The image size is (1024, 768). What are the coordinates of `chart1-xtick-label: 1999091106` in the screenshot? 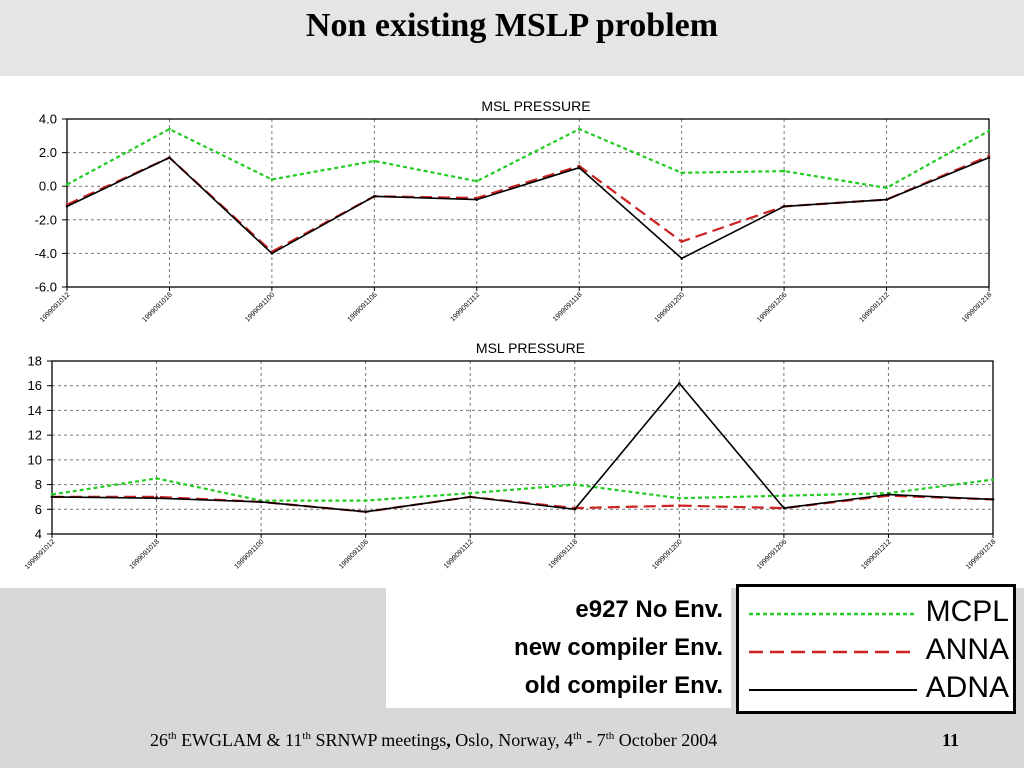 It's located at (363, 307).